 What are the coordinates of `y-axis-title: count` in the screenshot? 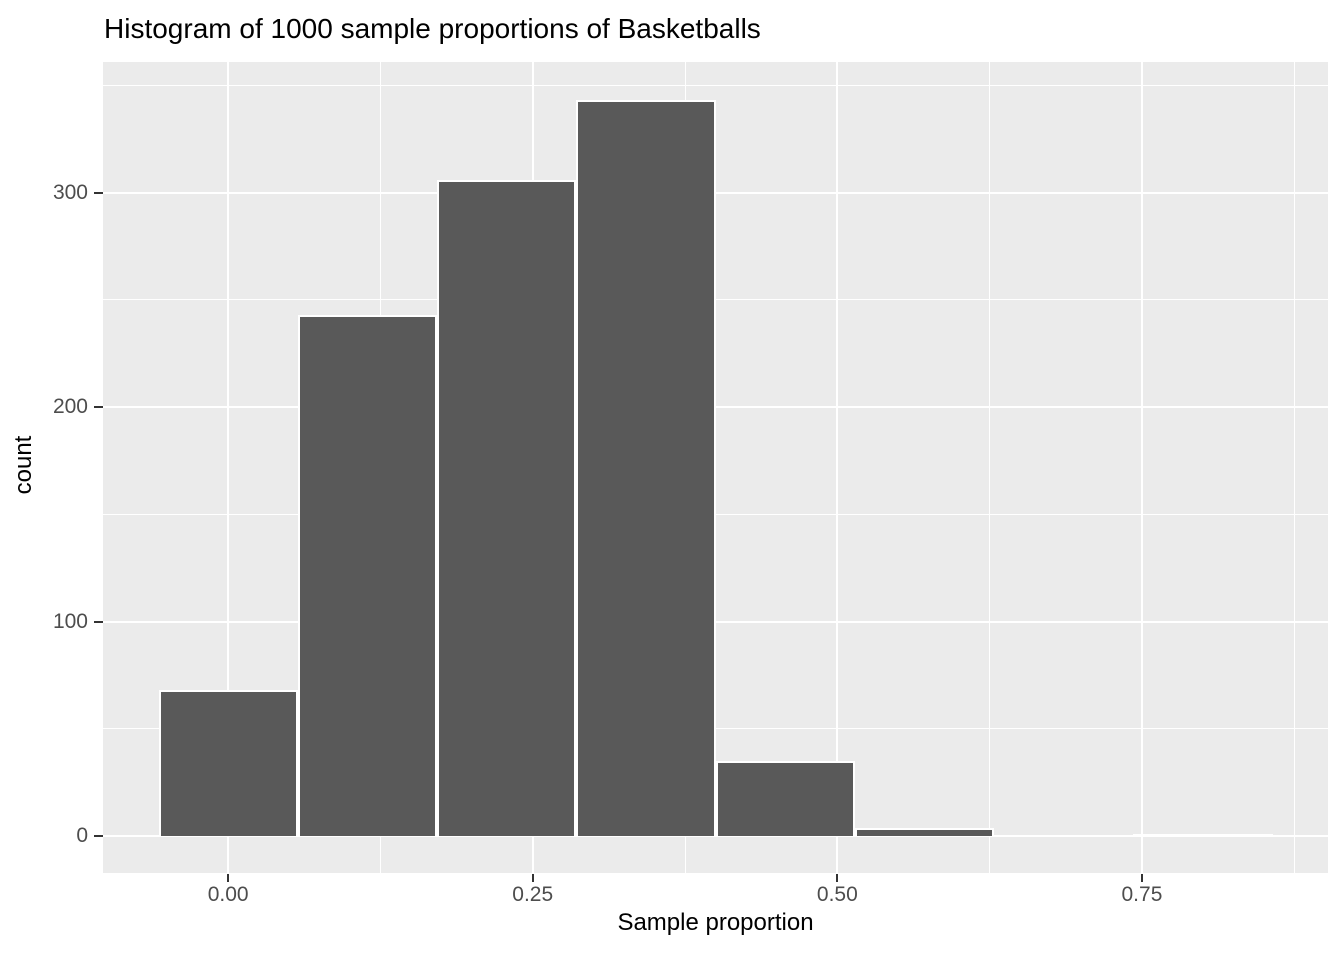 It's located at (23, 465).